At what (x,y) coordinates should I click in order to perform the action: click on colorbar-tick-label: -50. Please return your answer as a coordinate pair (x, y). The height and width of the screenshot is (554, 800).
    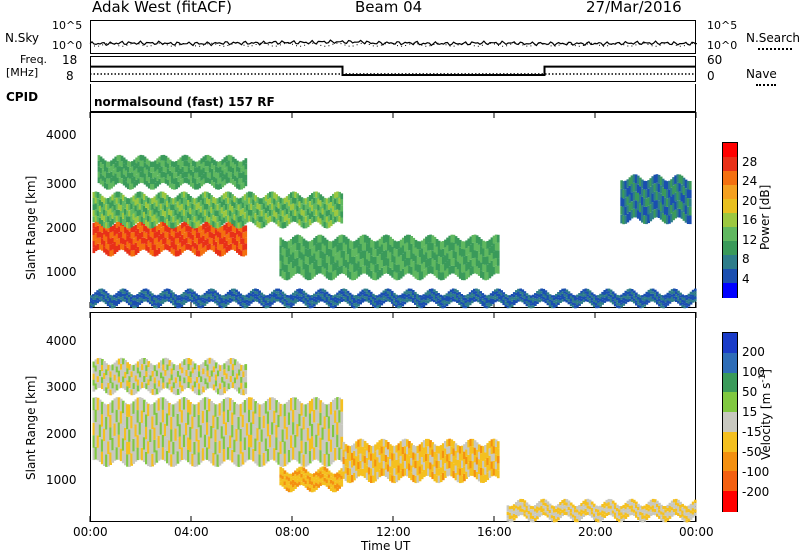
    Looking at the image, I should click on (752, 452).